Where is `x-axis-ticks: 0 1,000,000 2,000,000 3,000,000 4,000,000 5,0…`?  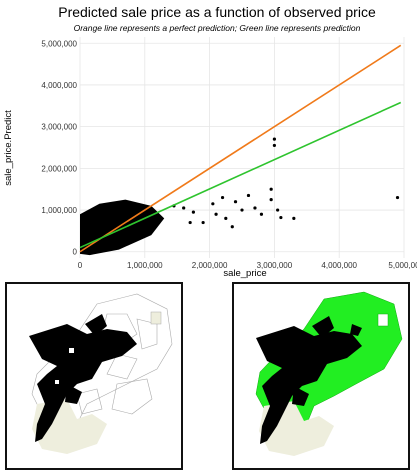
x-axis-ticks: 0 1,000,000 2,000,000 3,000,000 4,000,000 5,0… is located at coordinates (247, 265).